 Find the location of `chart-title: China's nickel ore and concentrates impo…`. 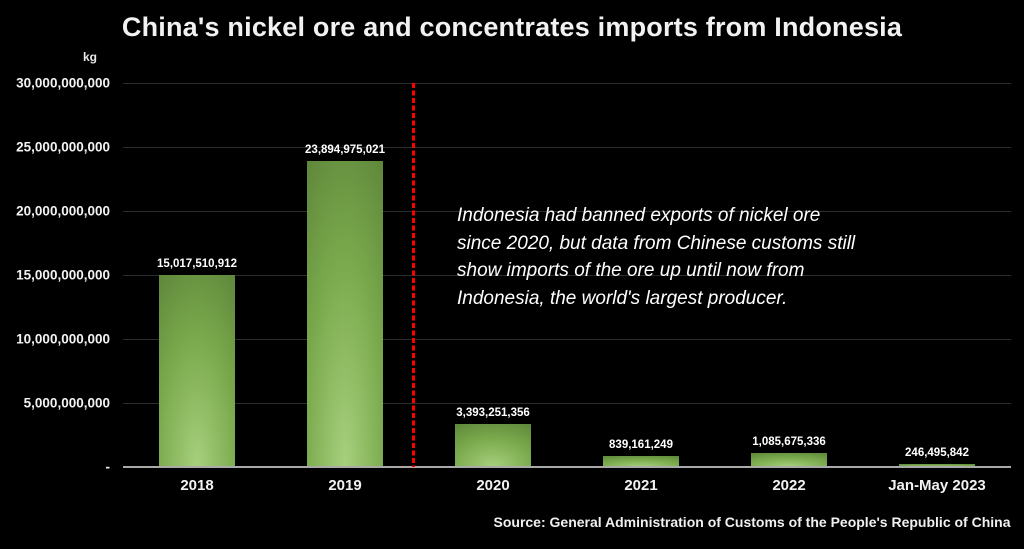

chart-title: China's nickel ore and concentrates impo… is located at coordinates (512, 27).